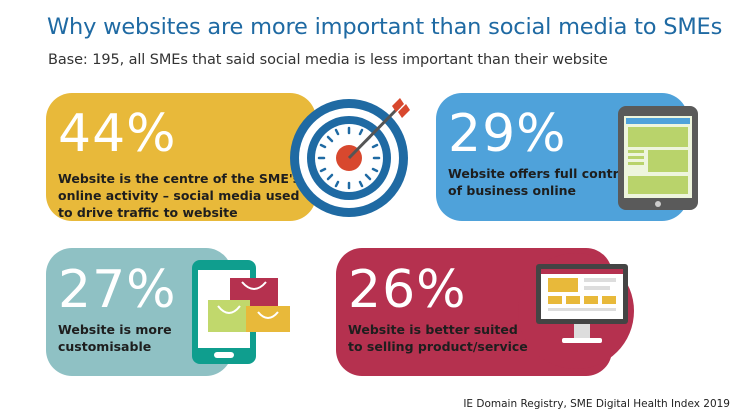  Describe the element at coordinates (241, 312) in the screenshot. I see `phone-shopping-icon` at that location.